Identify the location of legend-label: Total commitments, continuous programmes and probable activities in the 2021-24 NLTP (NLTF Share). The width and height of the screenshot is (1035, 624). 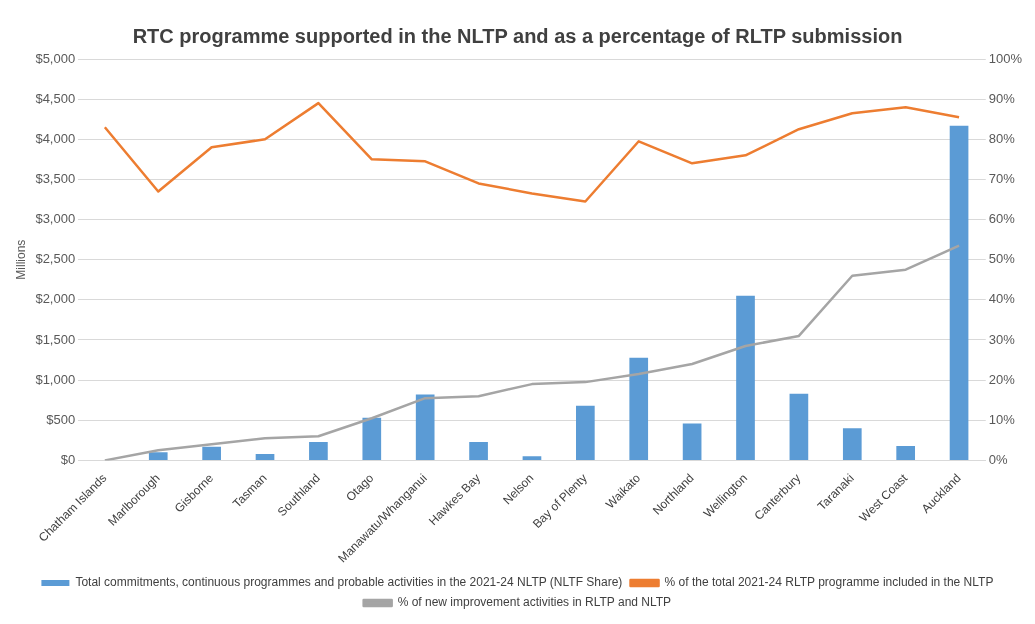
(349, 582).